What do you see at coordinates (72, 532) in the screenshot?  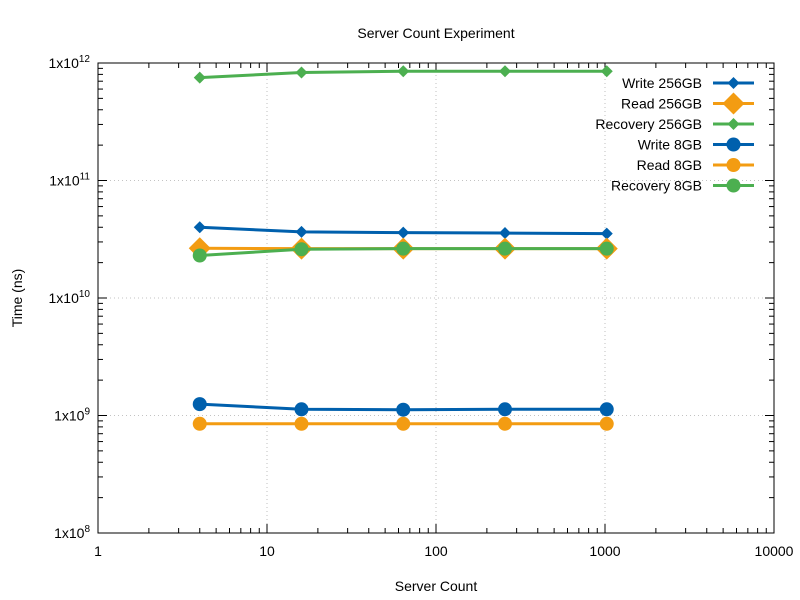 I see `y-tick-label: 1x10⁸` at bounding box center [72, 532].